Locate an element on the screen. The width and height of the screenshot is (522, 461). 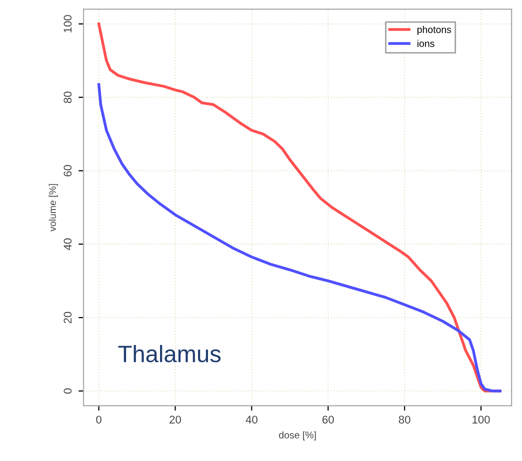
legend-label: photons is located at coordinates (434, 30).